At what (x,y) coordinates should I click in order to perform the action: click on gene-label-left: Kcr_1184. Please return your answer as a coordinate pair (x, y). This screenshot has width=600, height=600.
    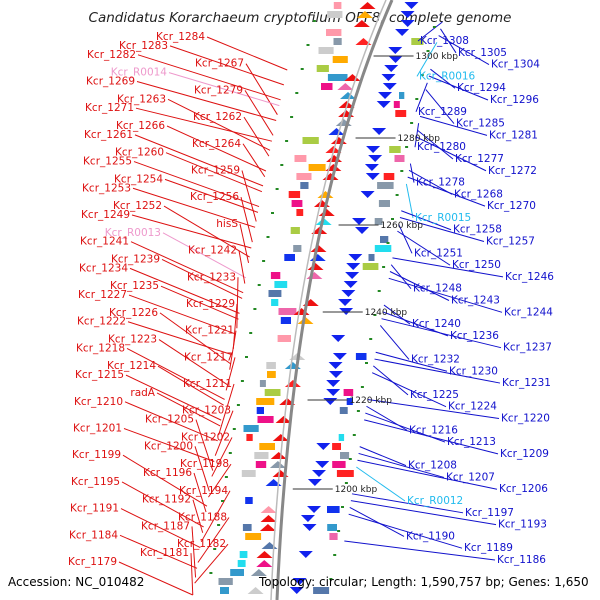
    Looking at the image, I should click on (93, 535).